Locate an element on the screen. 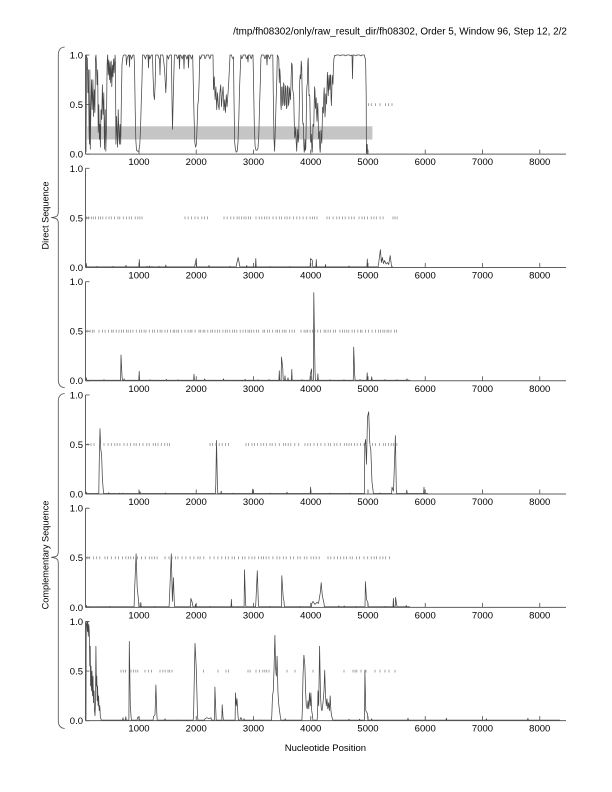 This screenshot has height=792, width=612. svg-text: Nucleotide Position is located at coordinates (325, 748).